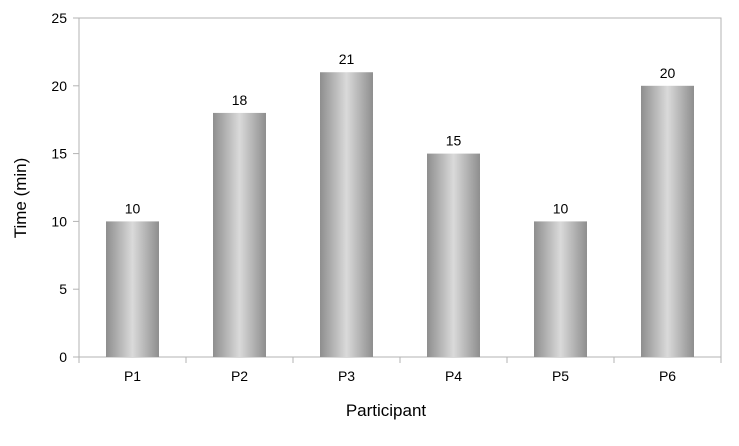 This screenshot has height=446, width=739. What do you see at coordinates (560, 289) in the screenshot?
I see `bar-p5` at bounding box center [560, 289].